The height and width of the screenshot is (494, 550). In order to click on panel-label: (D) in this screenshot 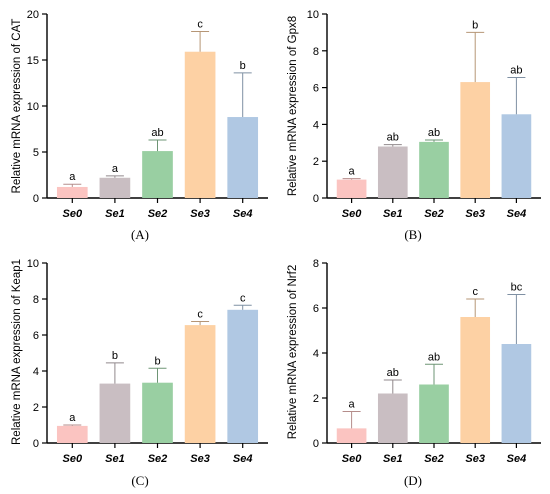, I will do `click(413, 480)`.